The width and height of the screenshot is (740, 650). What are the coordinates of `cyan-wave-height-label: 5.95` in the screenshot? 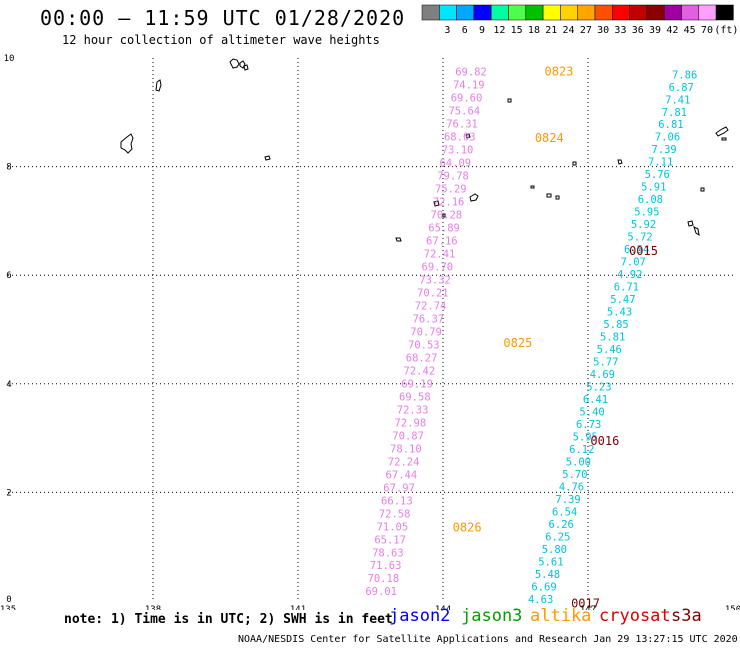 It's located at (646, 213).